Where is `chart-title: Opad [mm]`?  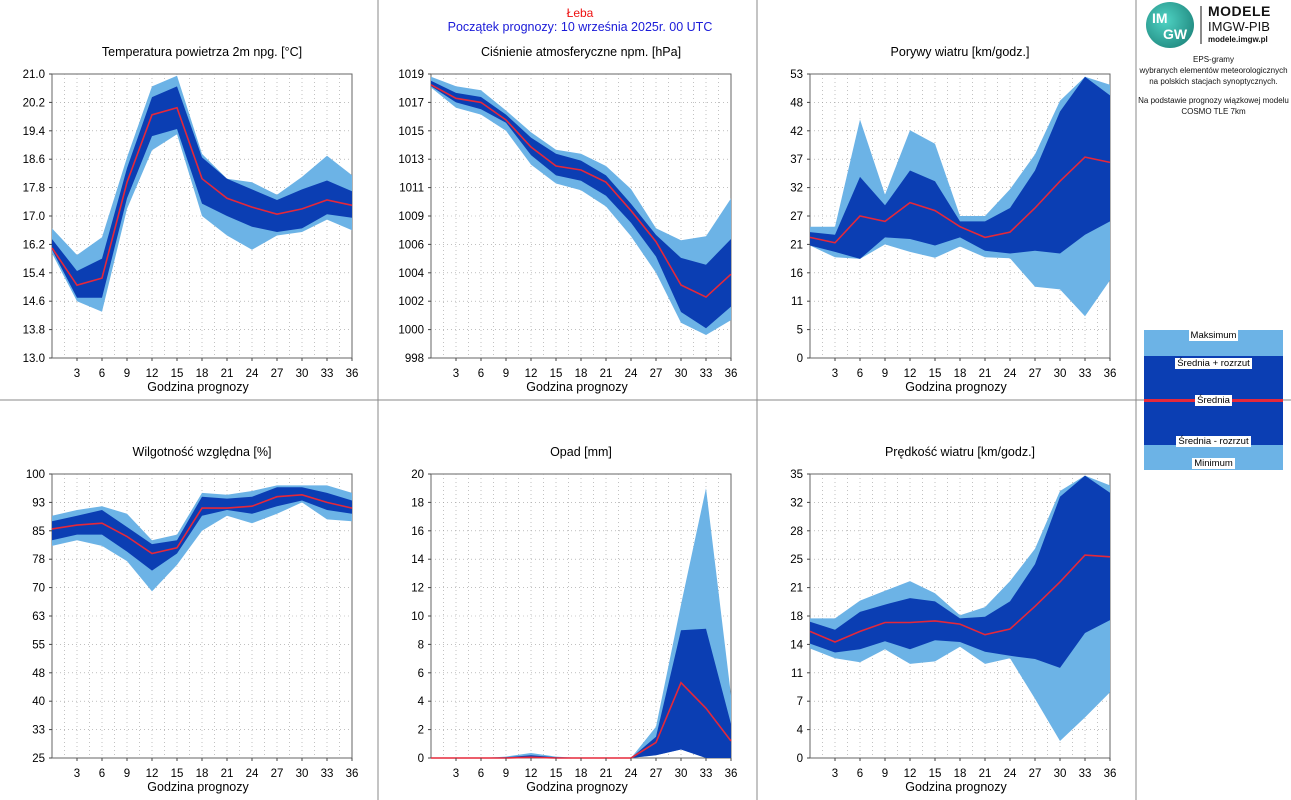 chart-title: Opad [mm] is located at coordinates (581, 452).